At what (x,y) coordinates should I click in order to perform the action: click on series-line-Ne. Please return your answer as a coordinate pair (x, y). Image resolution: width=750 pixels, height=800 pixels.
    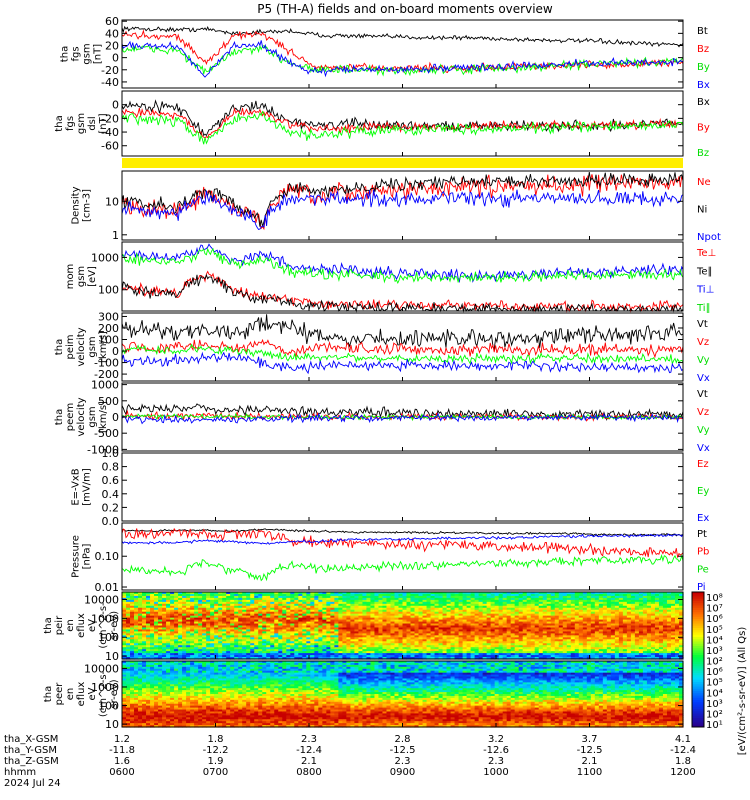
    Looking at the image, I should click on (402, 202).